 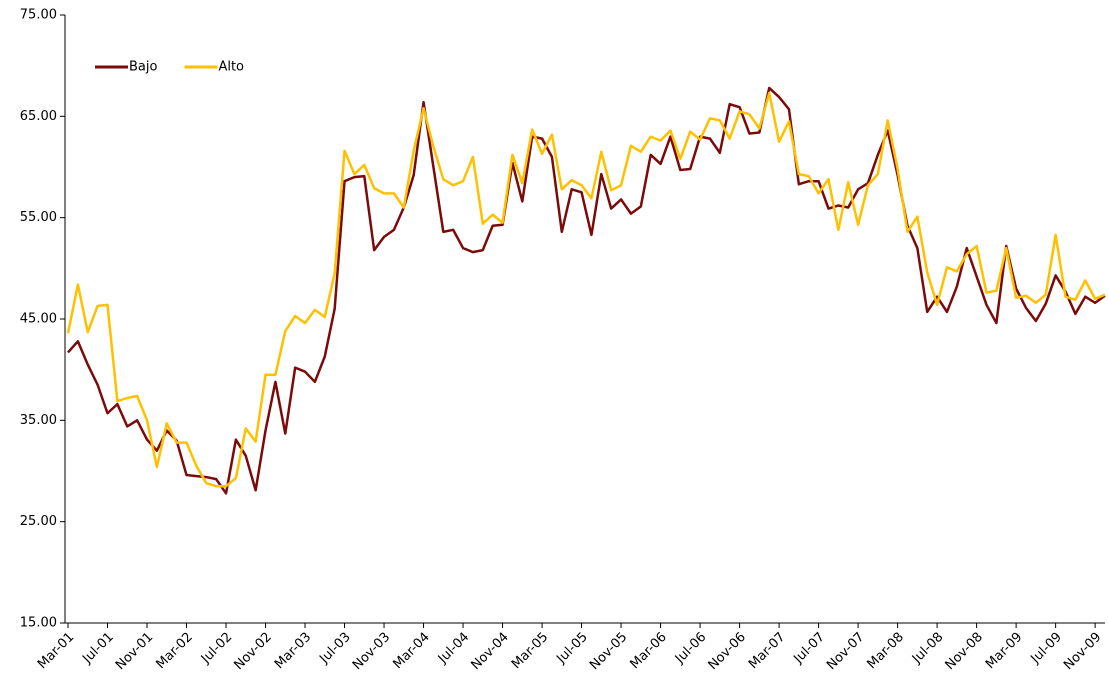 I want to click on y-tick-label: 55.00, so click(x=38, y=217).